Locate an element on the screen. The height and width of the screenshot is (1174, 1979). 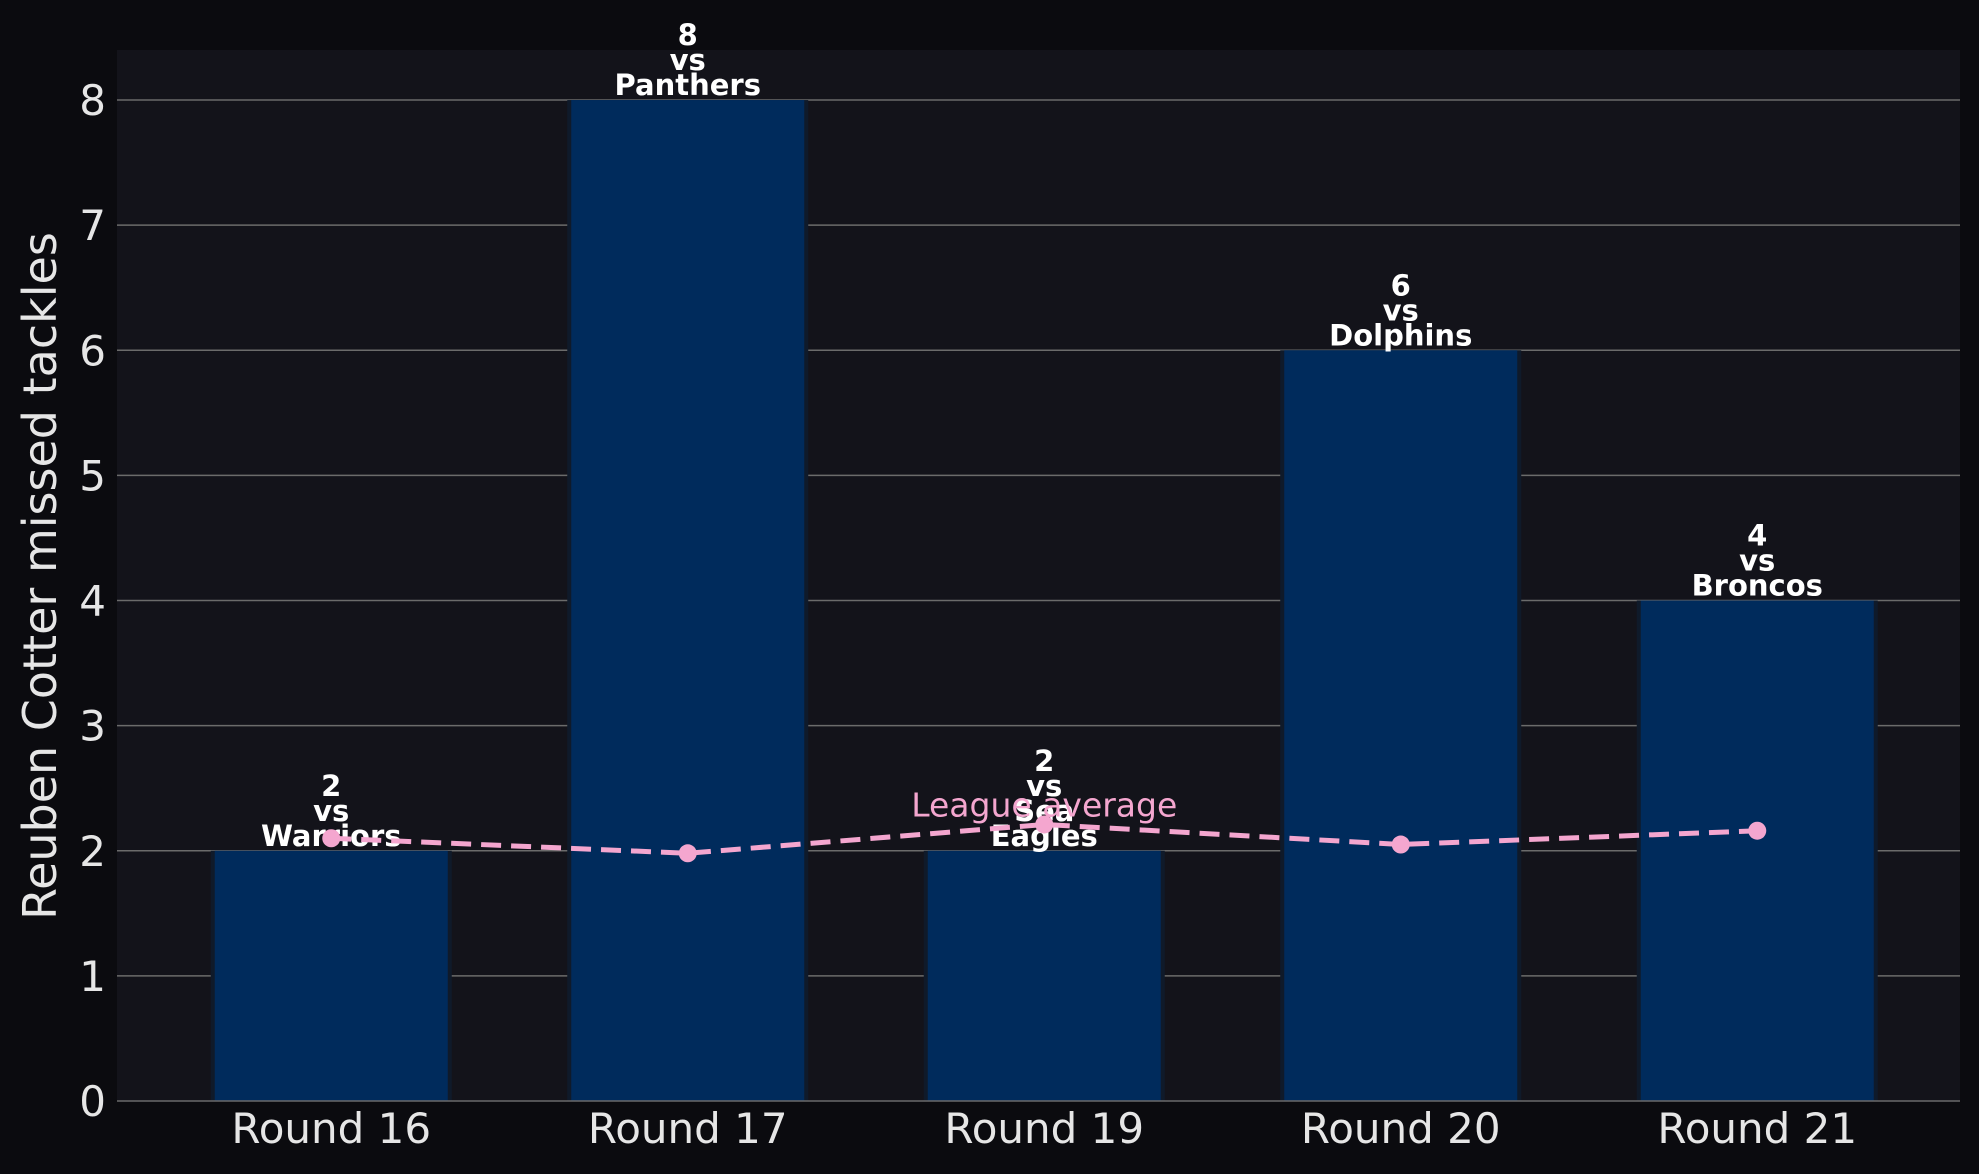
x-tick-label: Round 19 is located at coordinates (1044, 1128).